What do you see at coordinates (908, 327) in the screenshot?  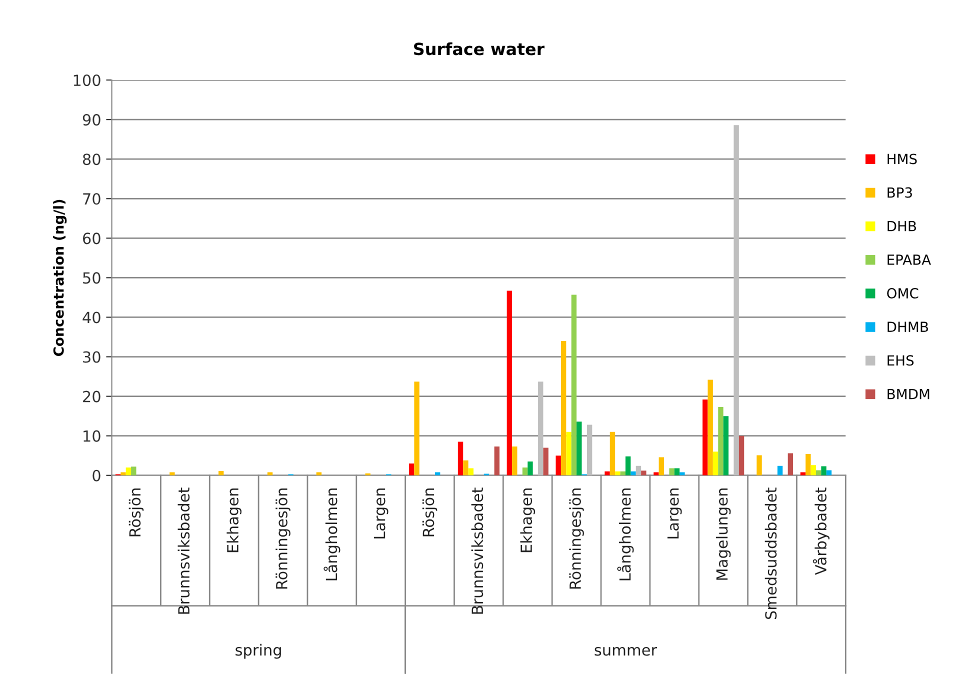 I see `legend-label: DHMB` at bounding box center [908, 327].